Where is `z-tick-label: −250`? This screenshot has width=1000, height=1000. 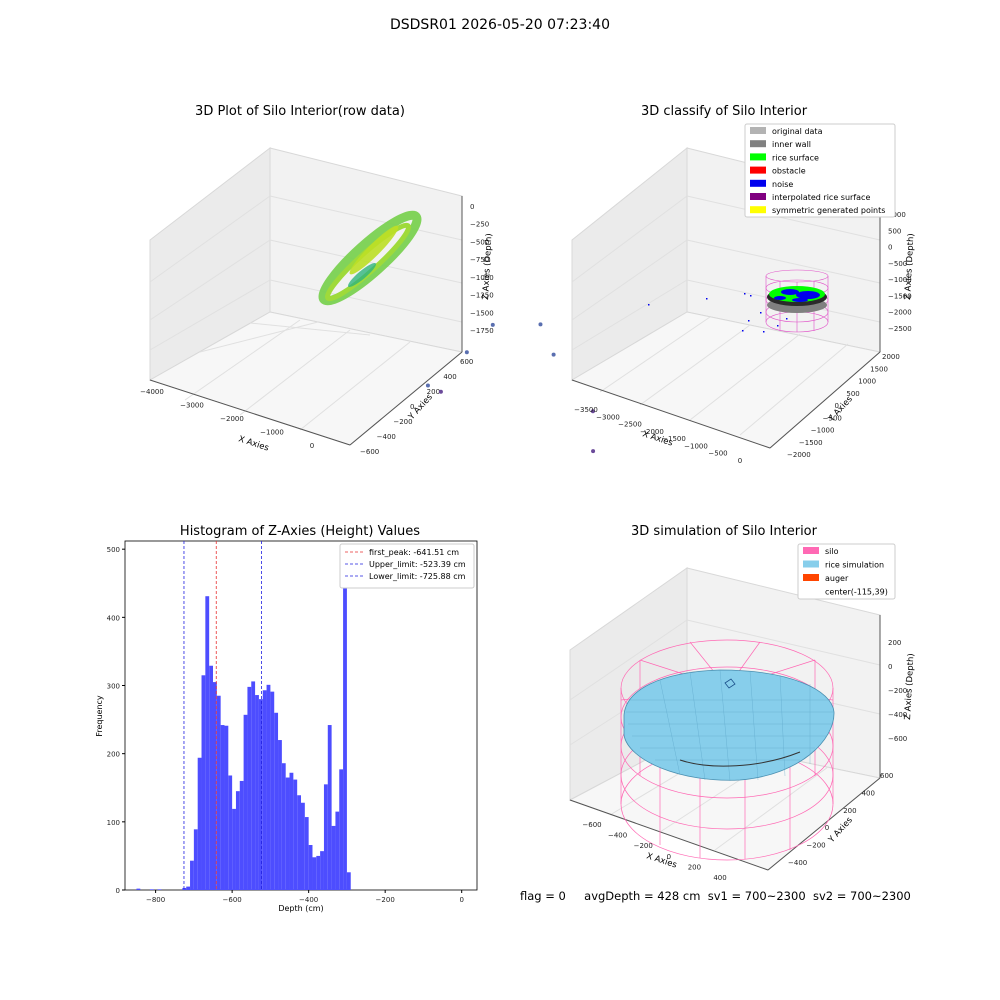 z-tick-label: −250 is located at coordinates (479, 225).